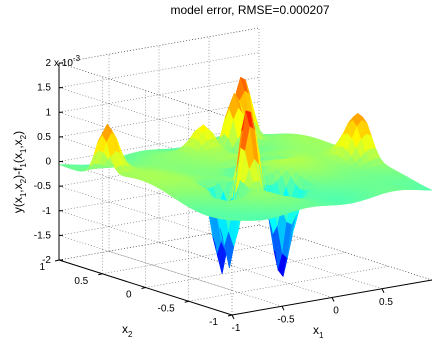 Image resolution: width=434 pixels, height=349 pixels. I want to click on z-tick-label: 0, so click(48, 162).